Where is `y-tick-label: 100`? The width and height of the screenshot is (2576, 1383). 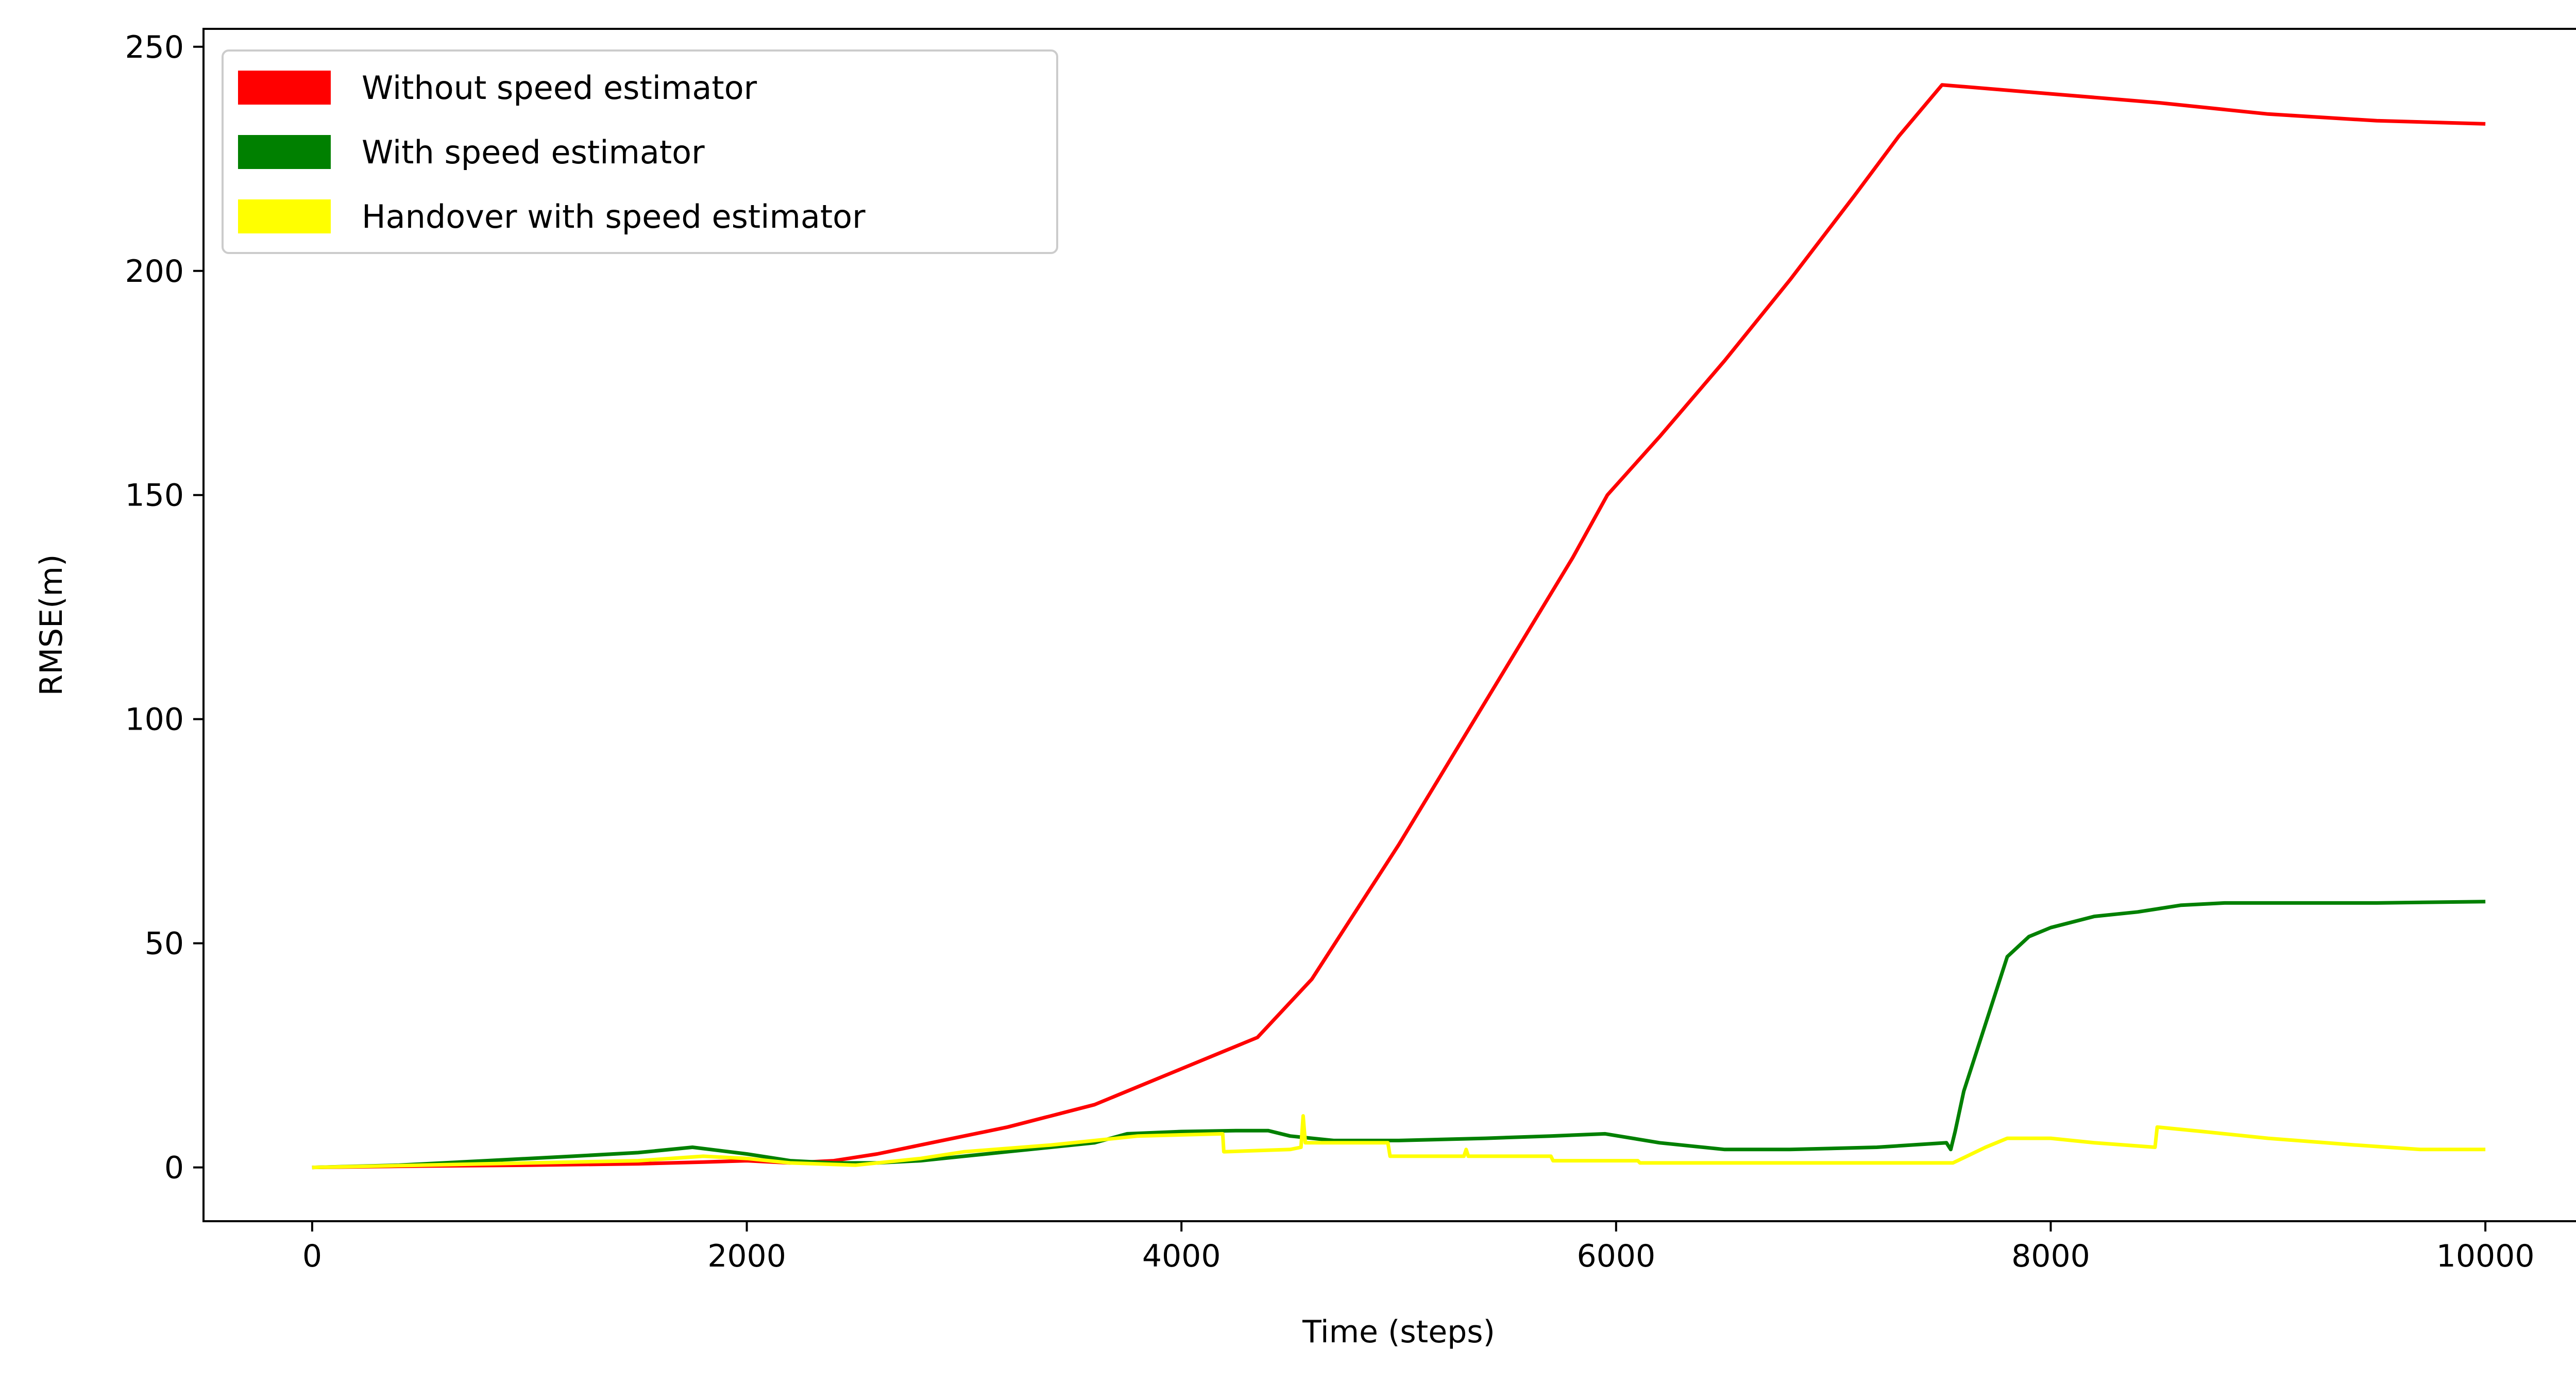
y-tick-label: 100 is located at coordinates (154, 720).